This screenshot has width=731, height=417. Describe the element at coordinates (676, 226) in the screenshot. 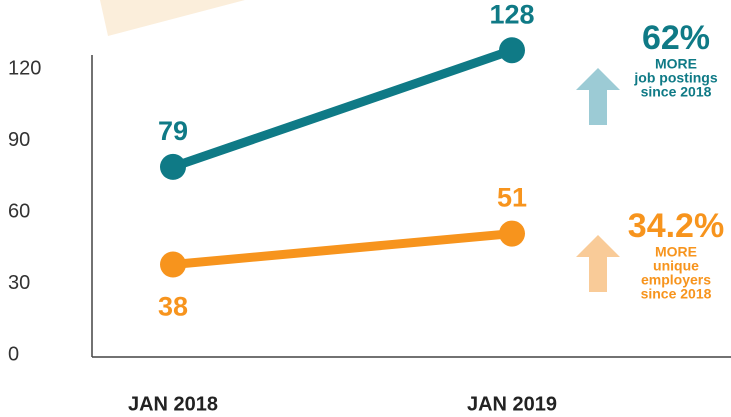

I see `annotation: 34.2%` at that location.